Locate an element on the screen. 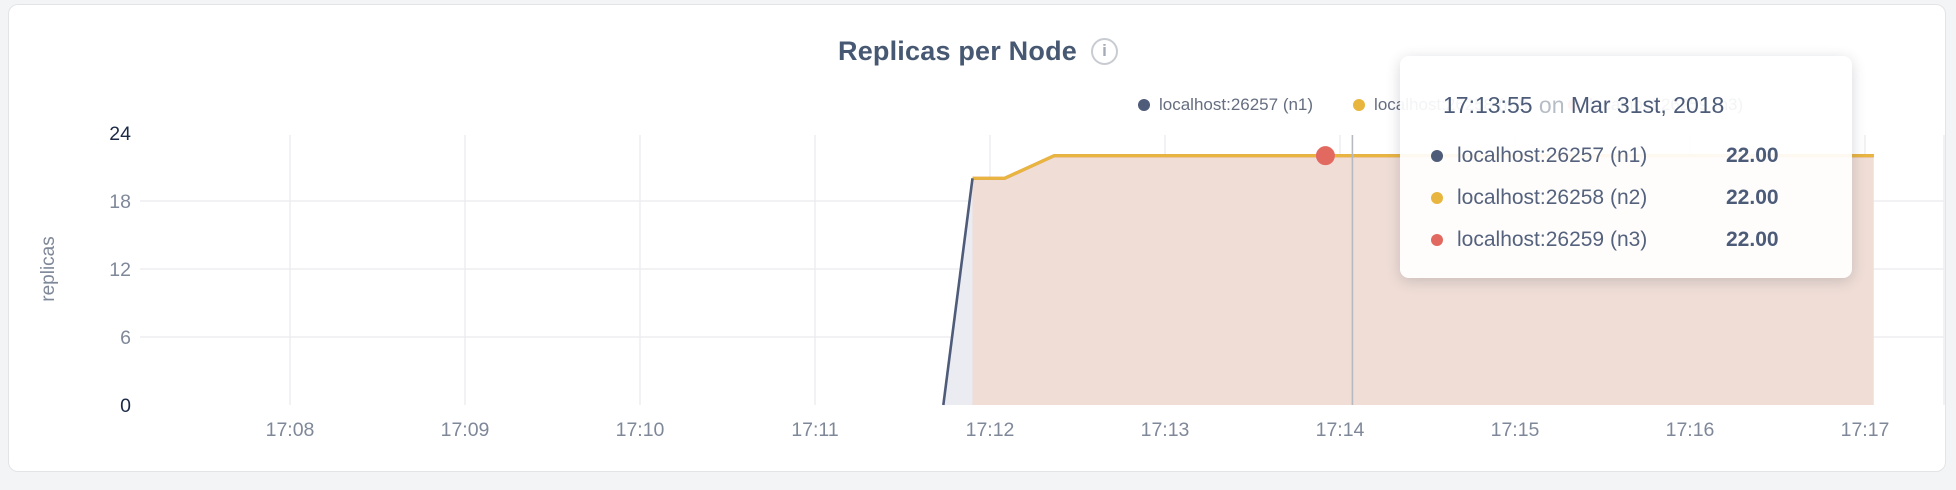  series-line-n1 is located at coordinates (958, 292).